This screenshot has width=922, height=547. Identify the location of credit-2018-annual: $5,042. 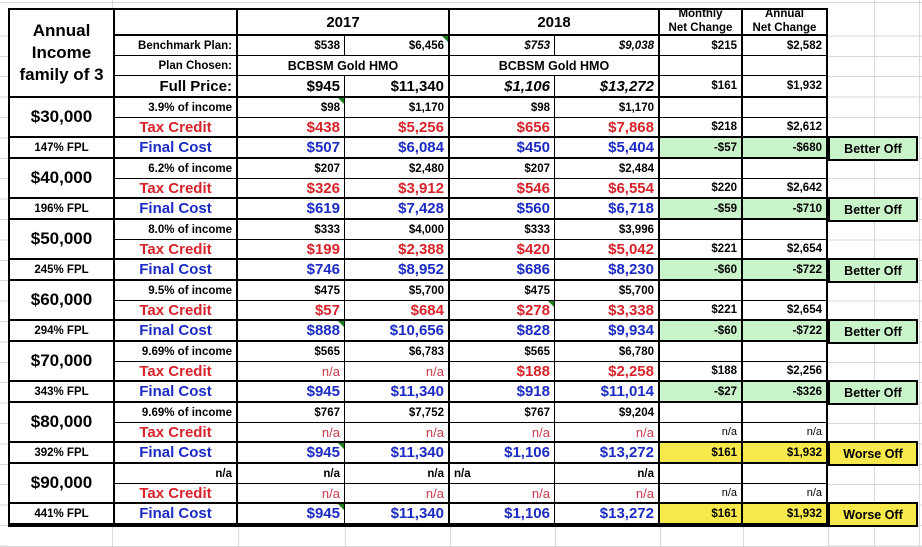
(607, 250).